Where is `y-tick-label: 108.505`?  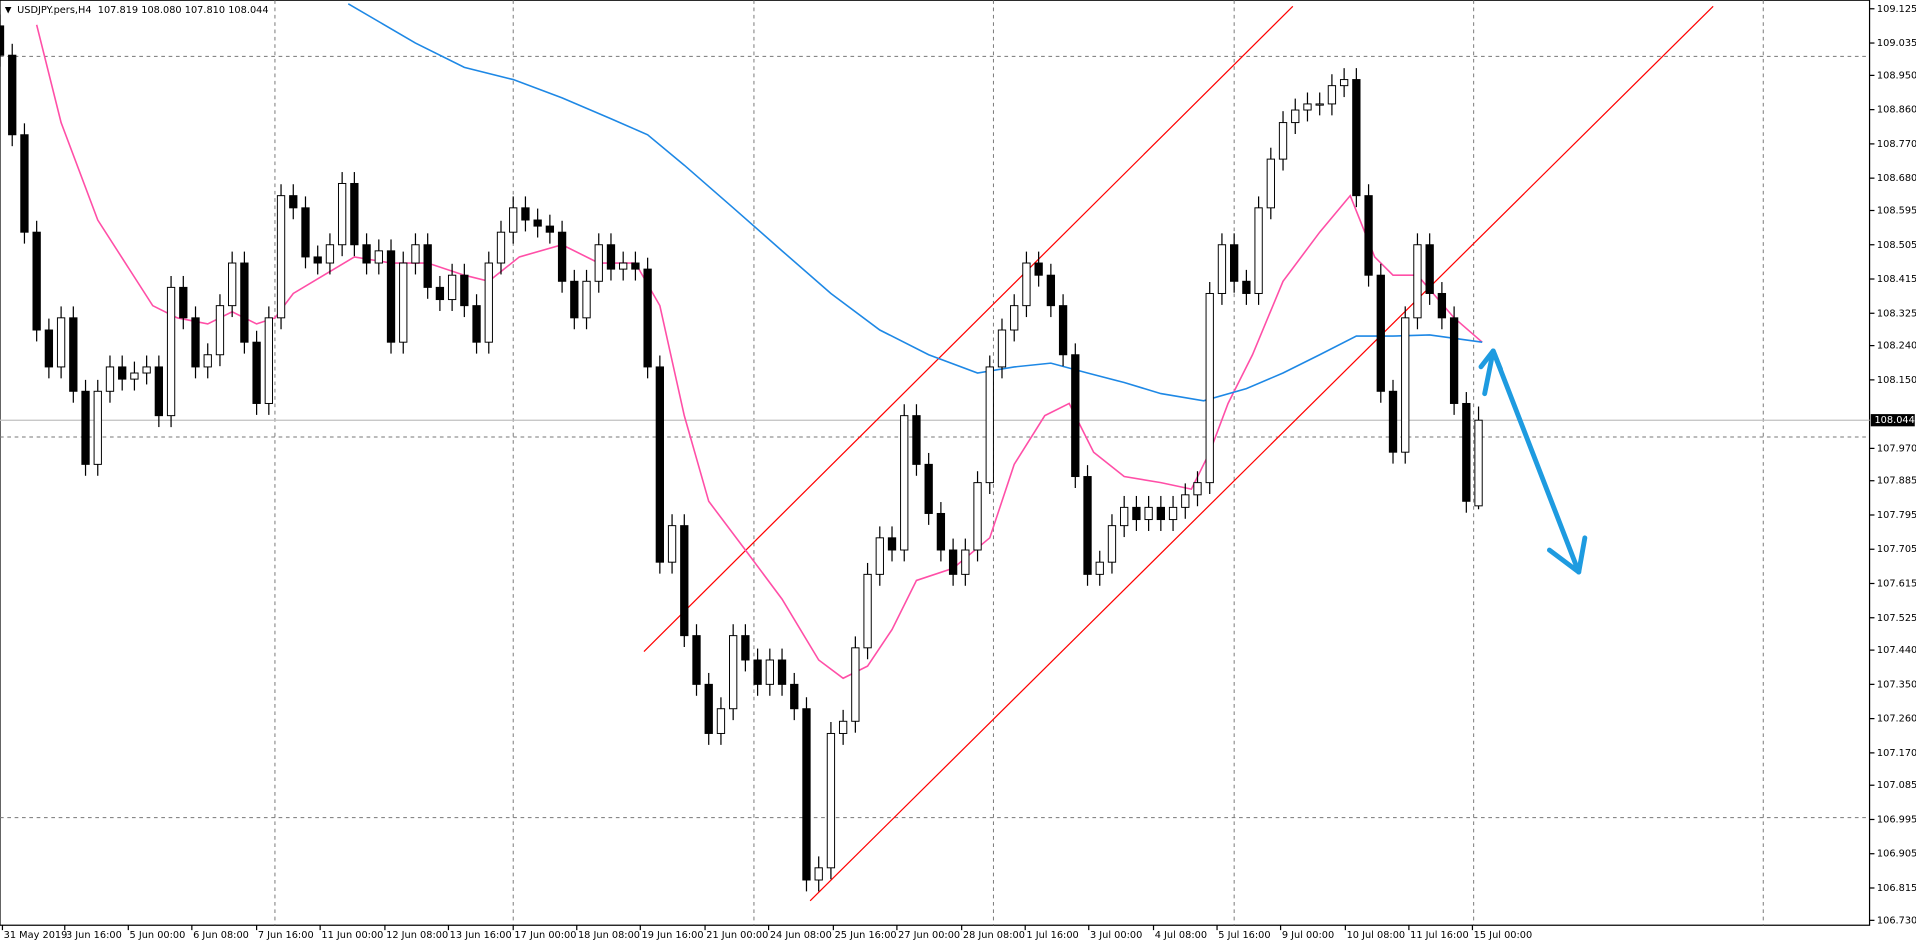
y-tick-label: 108.505 is located at coordinates (1896, 245).